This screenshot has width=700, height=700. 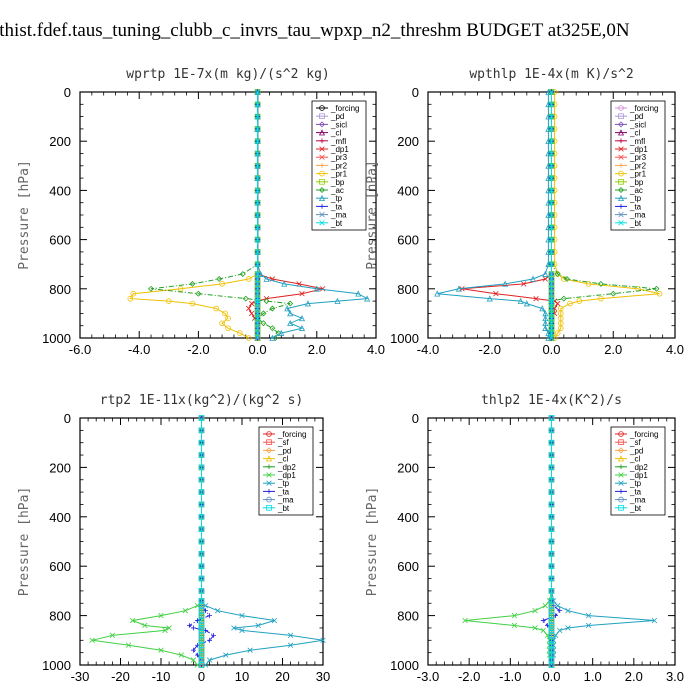 I want to click on legend-label: _tp, so click(x=336, y=198).